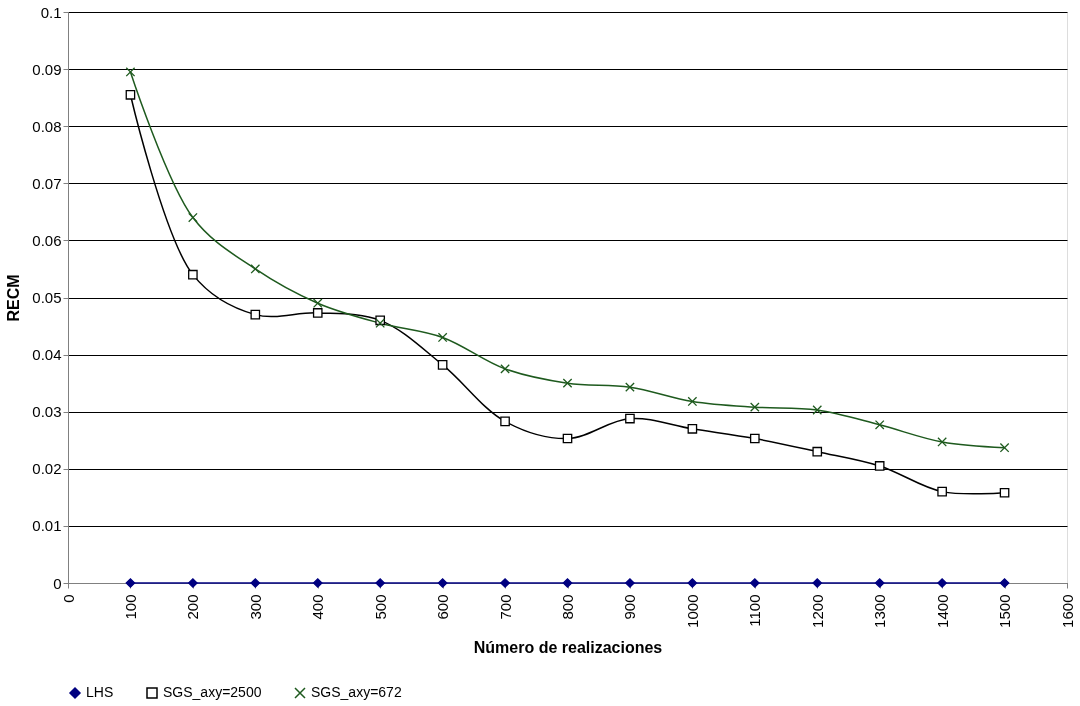  I want to click on y-tick-label: 0.07, so click(47, 183).